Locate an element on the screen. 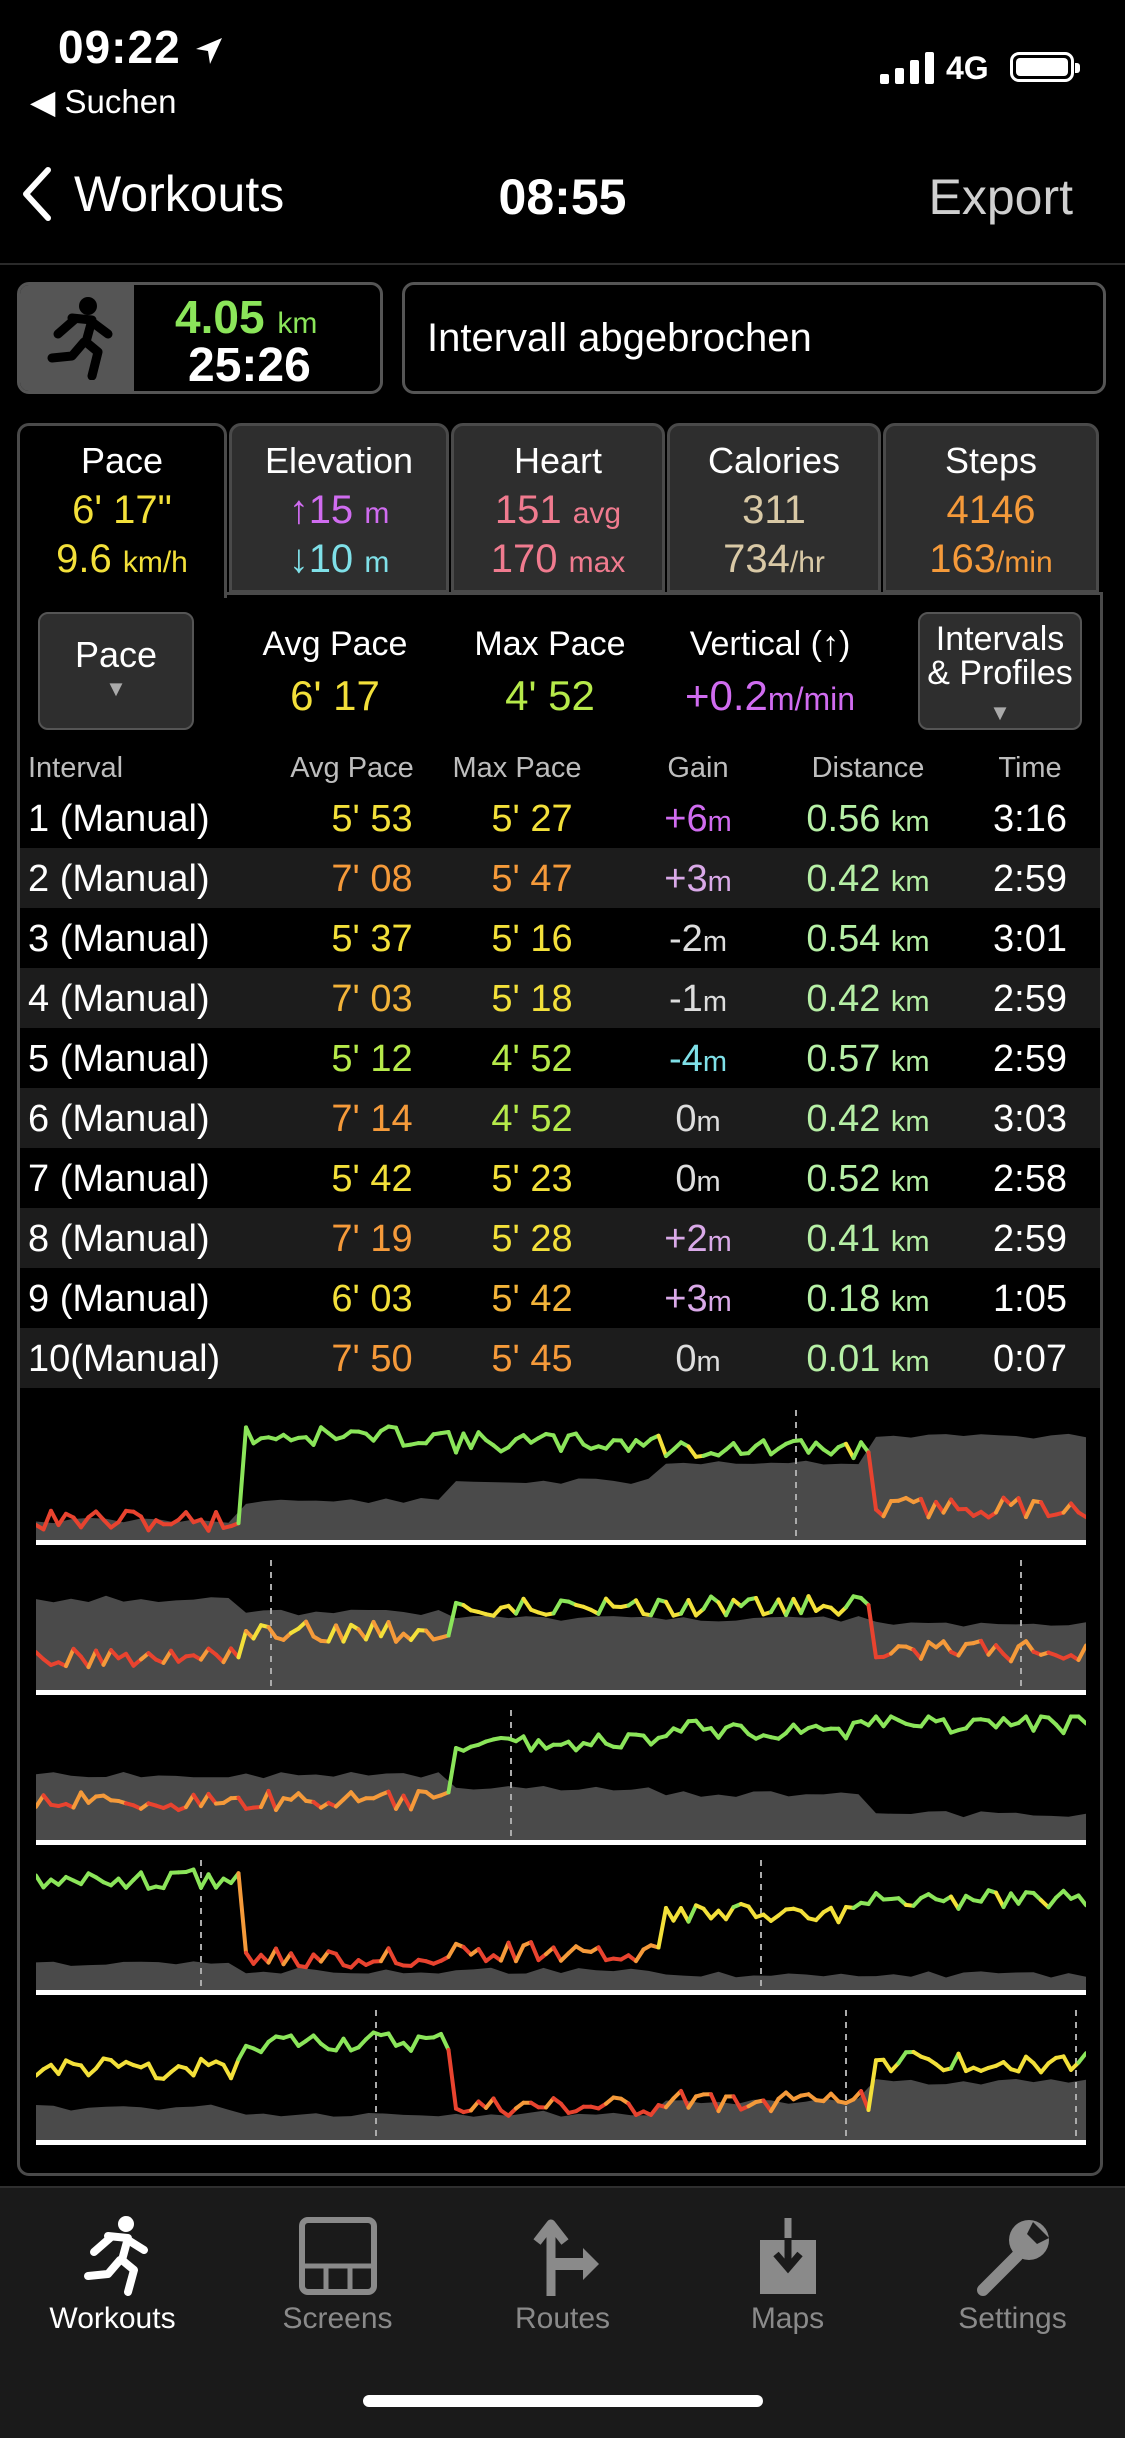  runner-icon is located at coordinates (113, 2256).